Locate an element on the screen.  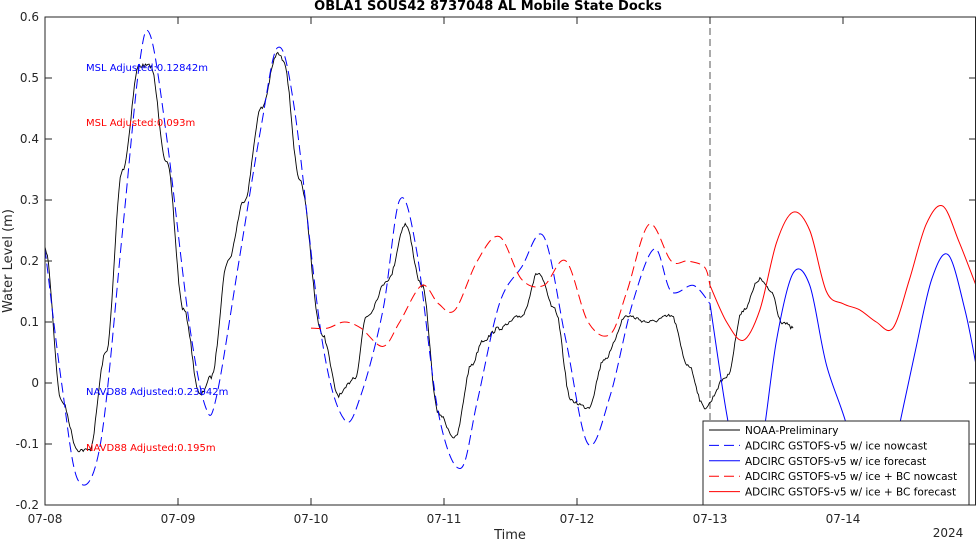
x-tick-label: 07-10 is located at coordinates (311, 519).